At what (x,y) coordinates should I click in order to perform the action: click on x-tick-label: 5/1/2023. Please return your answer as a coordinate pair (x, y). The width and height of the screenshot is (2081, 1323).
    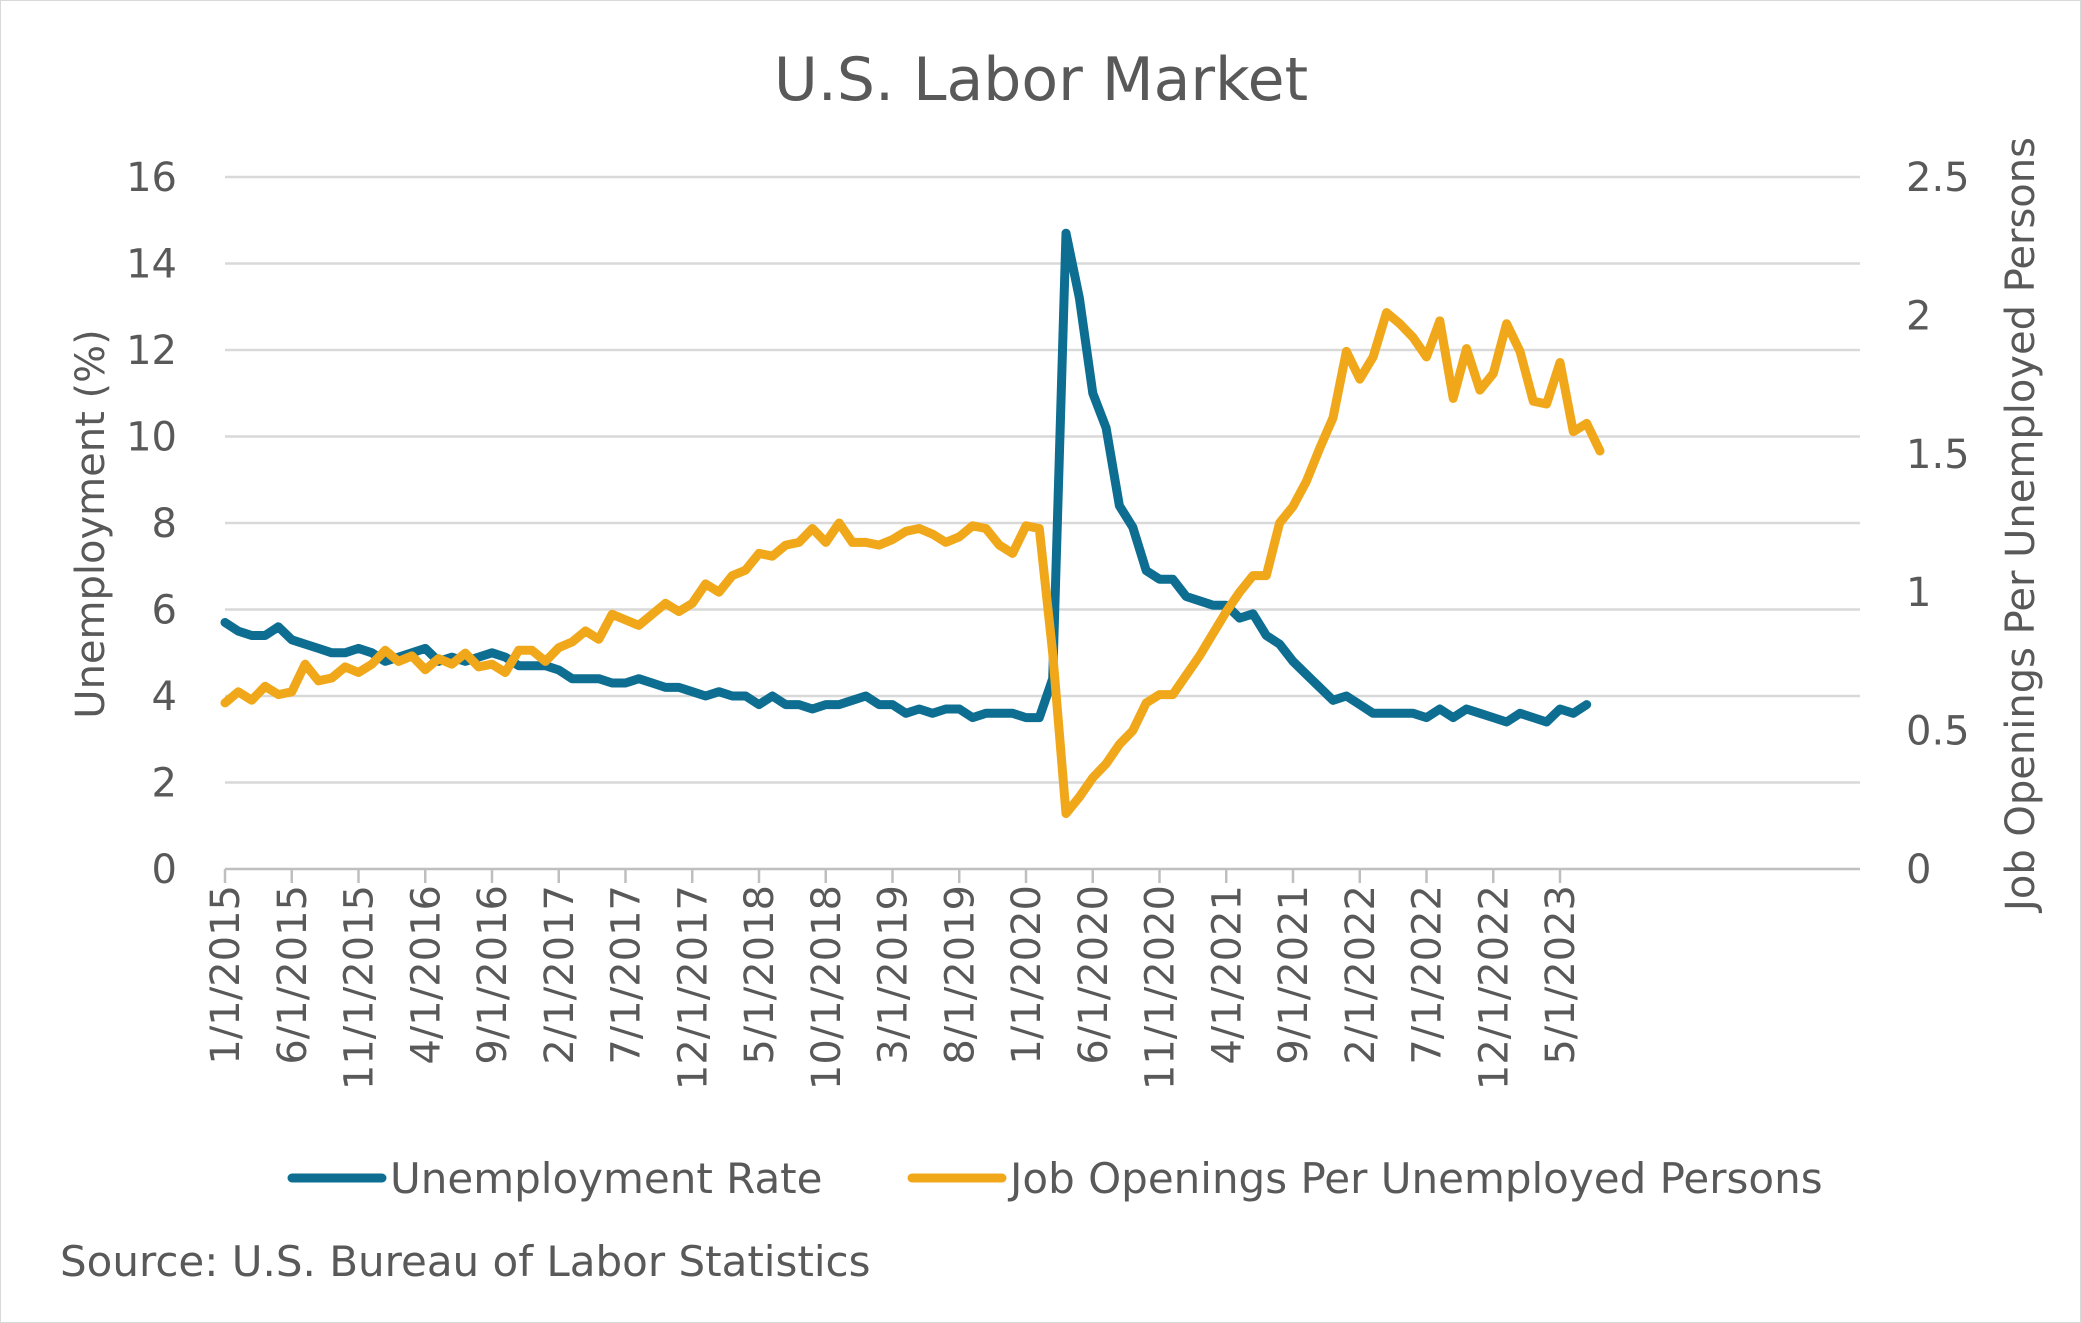
    Looking at the image, I should click on (1561, 975).